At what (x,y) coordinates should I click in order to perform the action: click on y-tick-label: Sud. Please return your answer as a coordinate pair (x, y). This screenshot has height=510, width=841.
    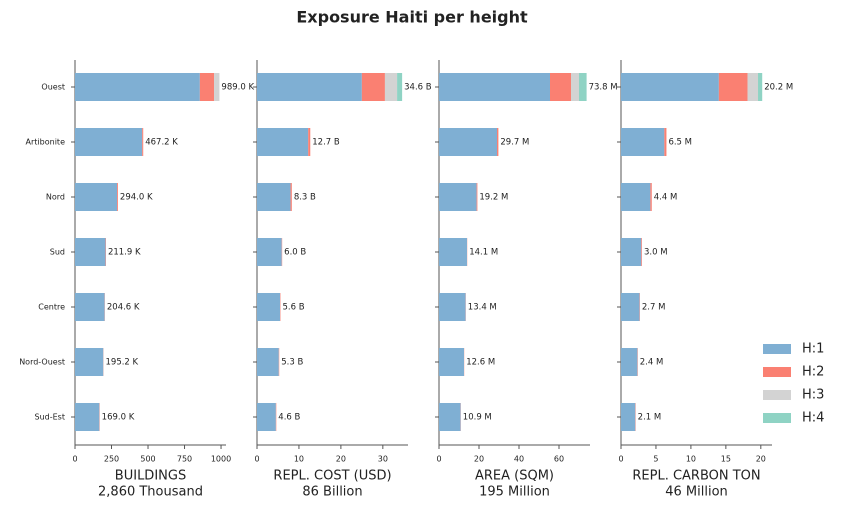
    Looking at the image, I should click on (57, 252).